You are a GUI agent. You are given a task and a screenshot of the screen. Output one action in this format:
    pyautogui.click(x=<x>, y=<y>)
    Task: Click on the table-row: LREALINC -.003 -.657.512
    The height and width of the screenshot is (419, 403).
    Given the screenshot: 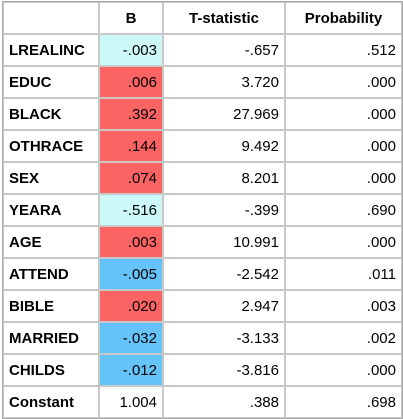 What is the action you would take?
    pyautogui.click(x=202, y=50)
    